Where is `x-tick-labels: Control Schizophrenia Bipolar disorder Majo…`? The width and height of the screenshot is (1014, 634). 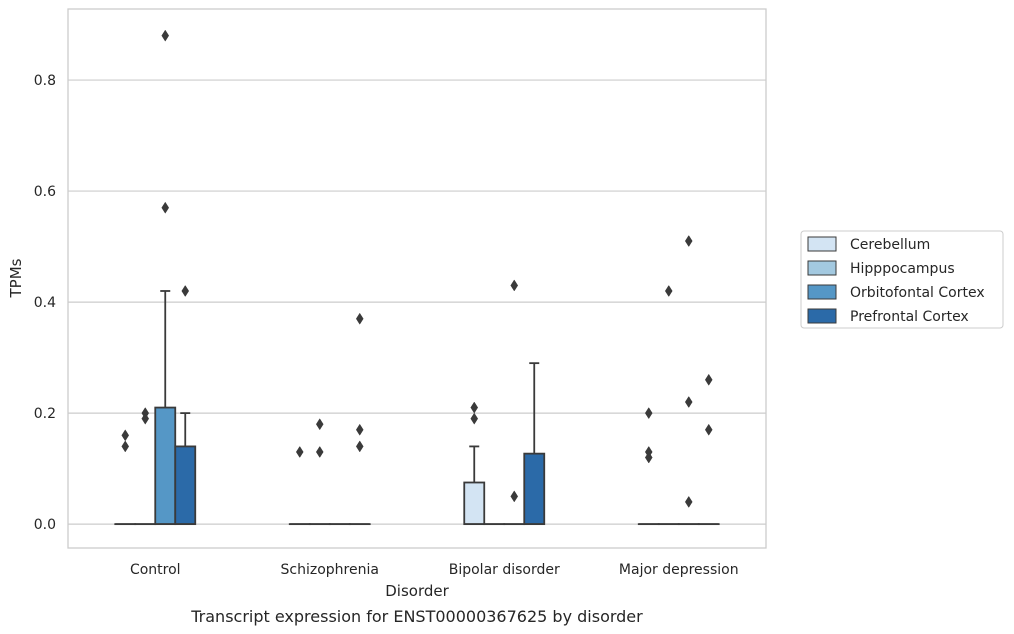
x-tick-labels: Control Schizophrenia Bipolar disorder Majo… is located at coordinates (434, 570).